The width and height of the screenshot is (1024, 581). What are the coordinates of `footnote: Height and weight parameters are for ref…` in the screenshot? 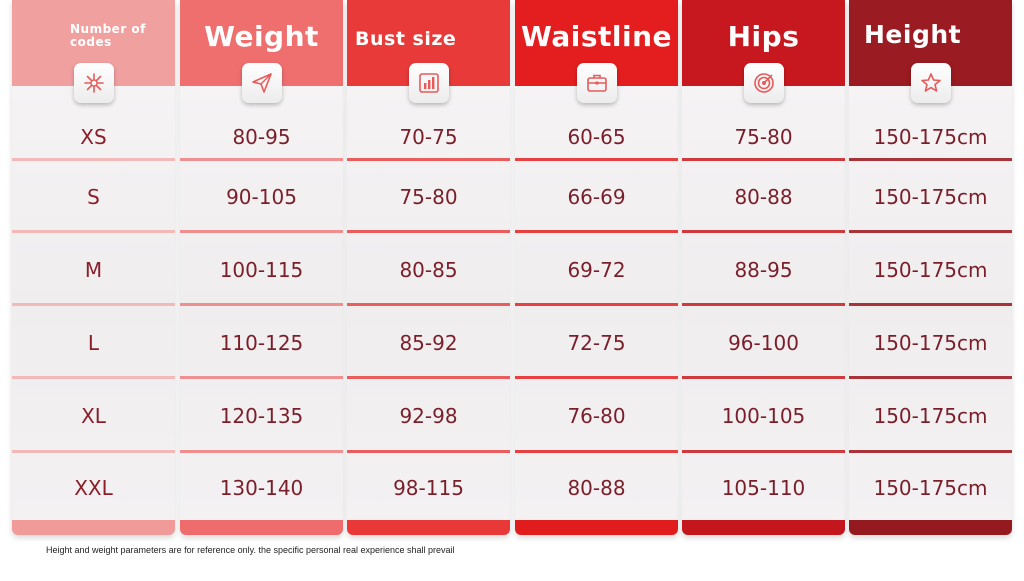 It's located at (250, 550).